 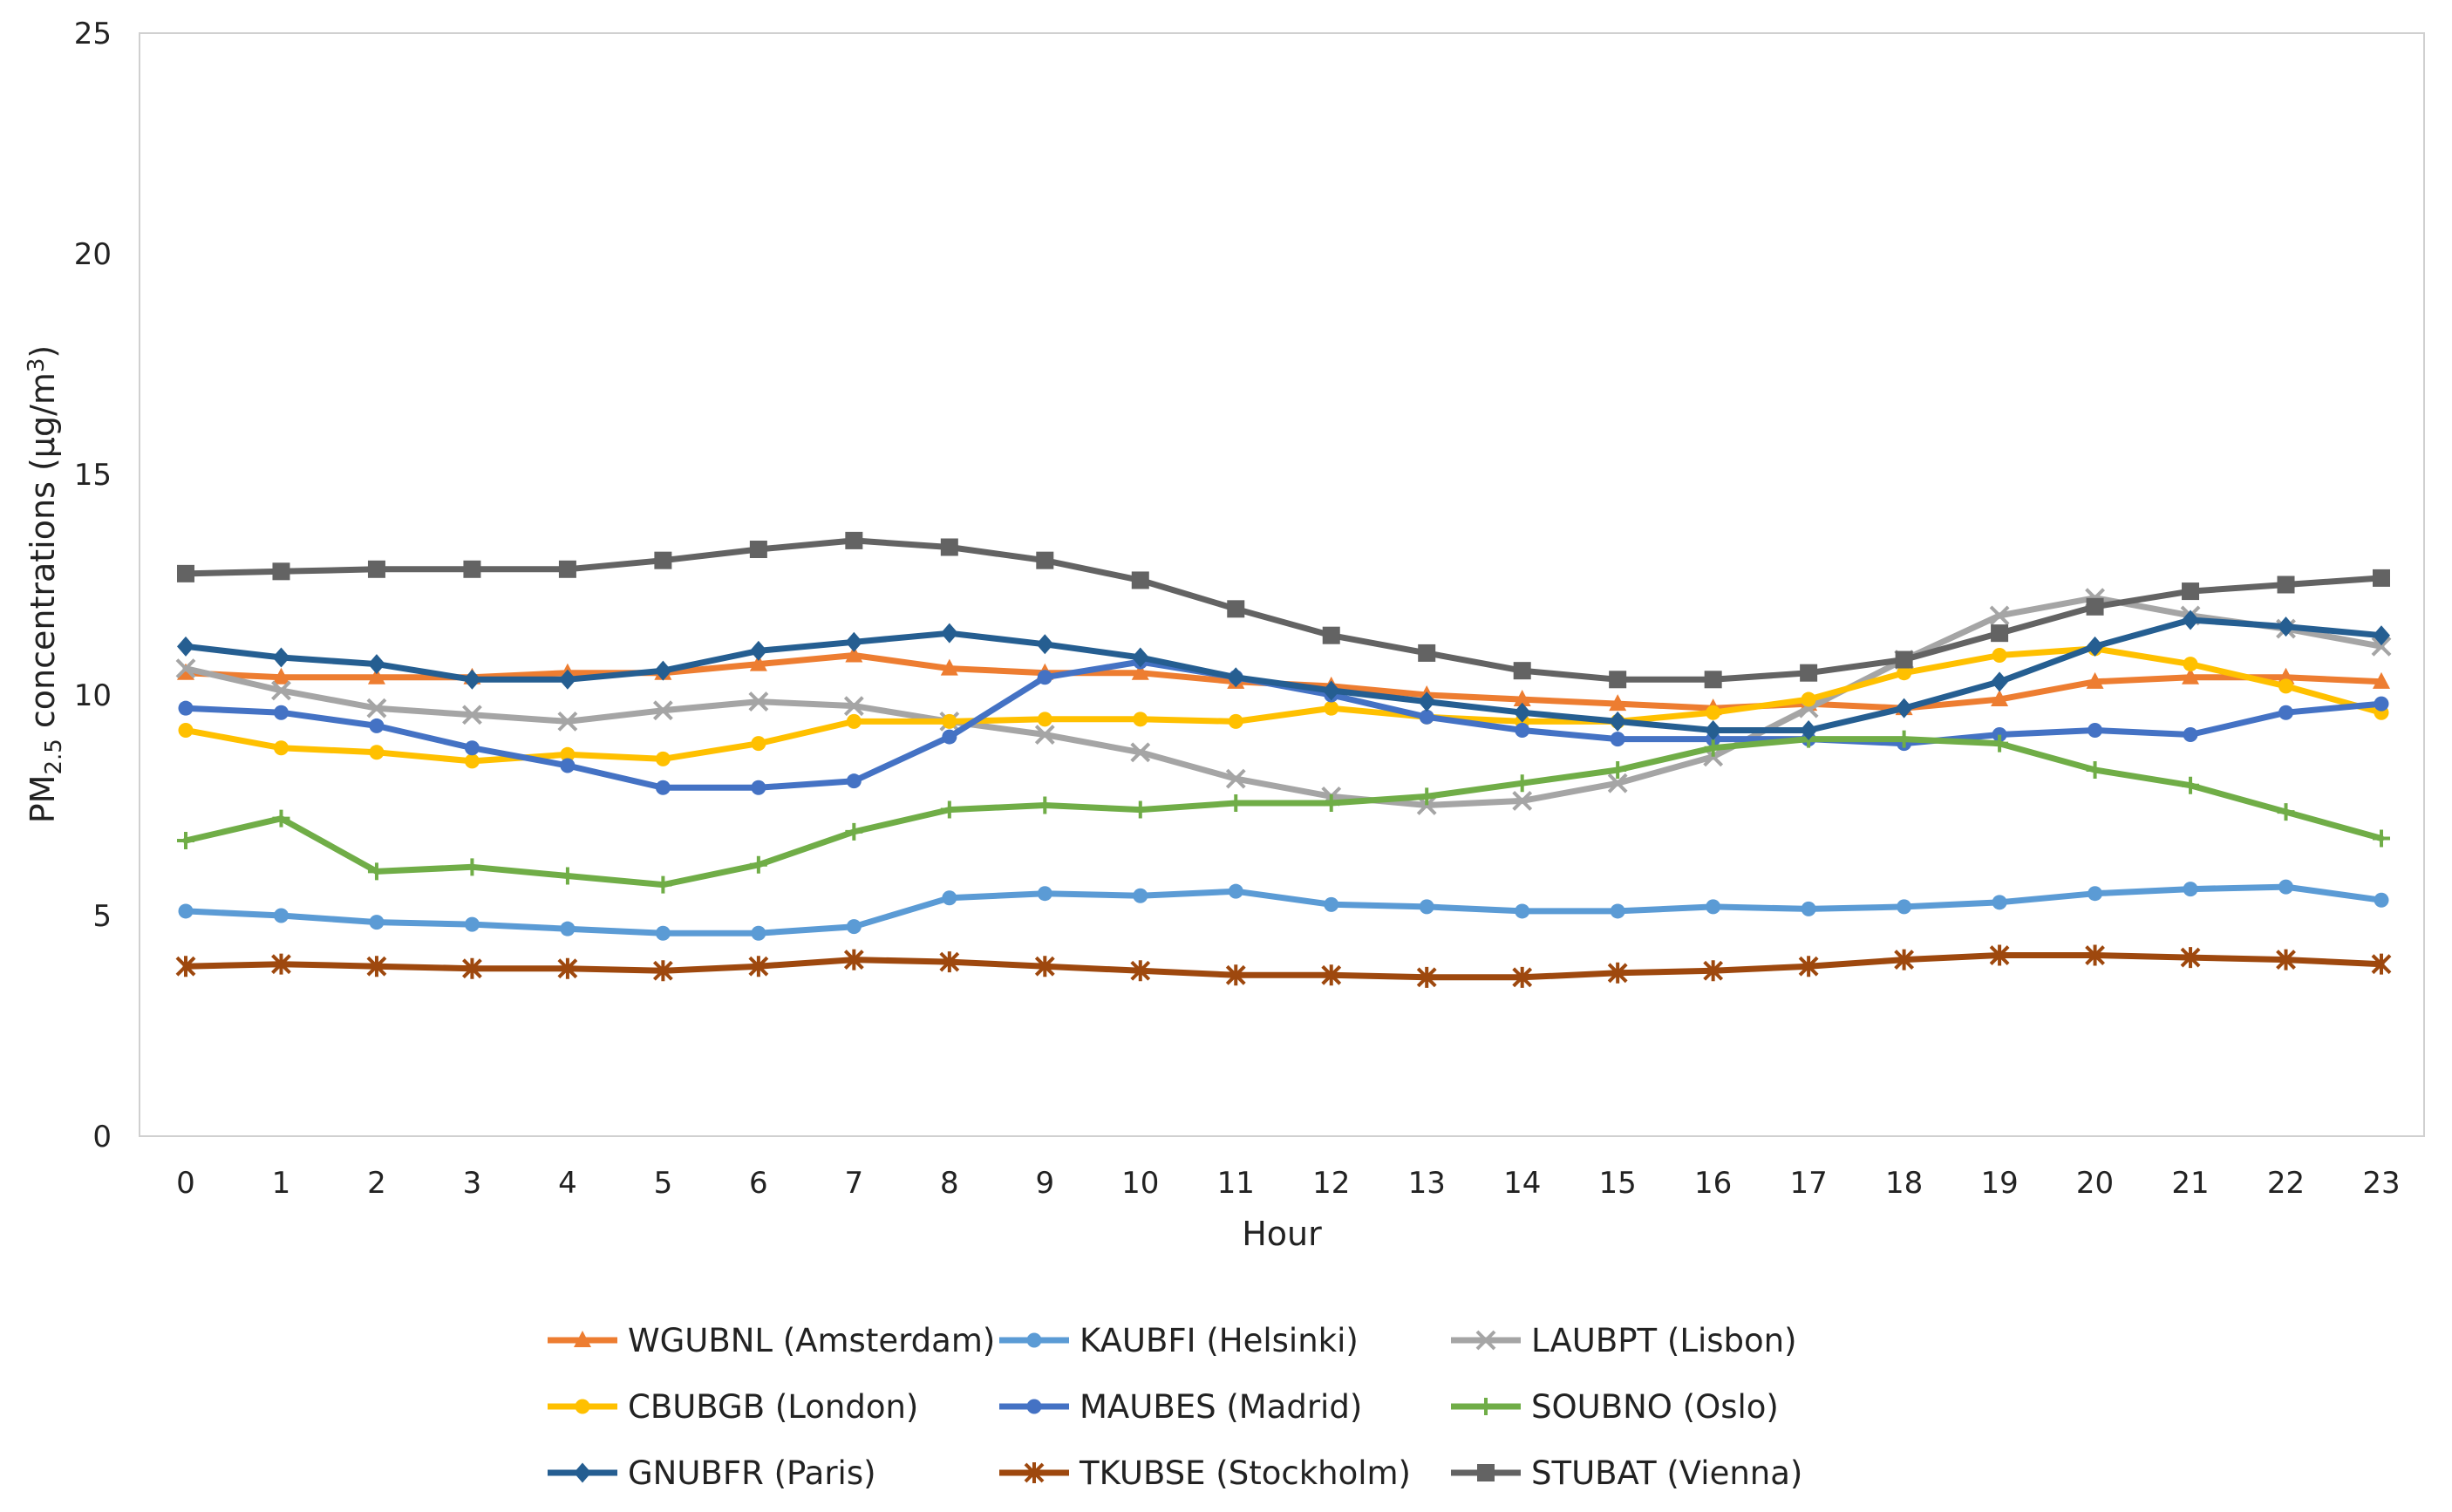 What do you see at coordinates (1219, 1340) in the screenshot?
I see `legend-label: KAUBFI (Helsinki)` at bounding box center [1219, 1340].